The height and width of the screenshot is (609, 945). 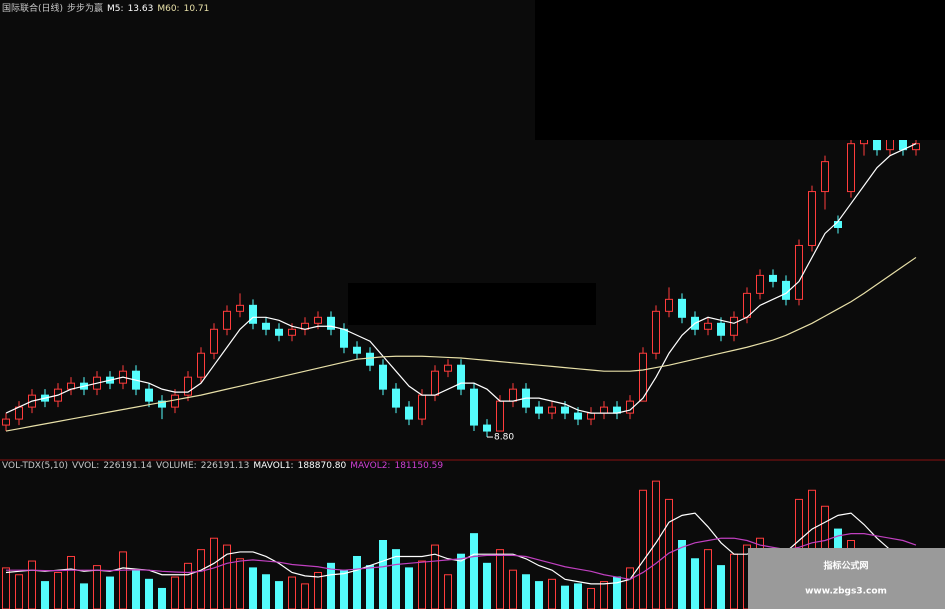 I want to click on watermark-title: 指标公式网, so click(x=845, y=566).